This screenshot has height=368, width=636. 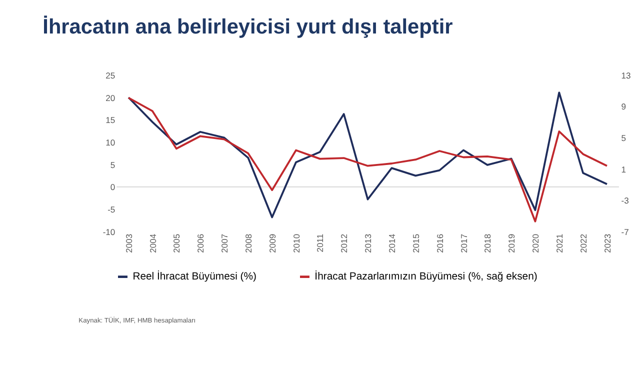 I want to click on x-tick-label: 2019, so click(x=511, y=243).